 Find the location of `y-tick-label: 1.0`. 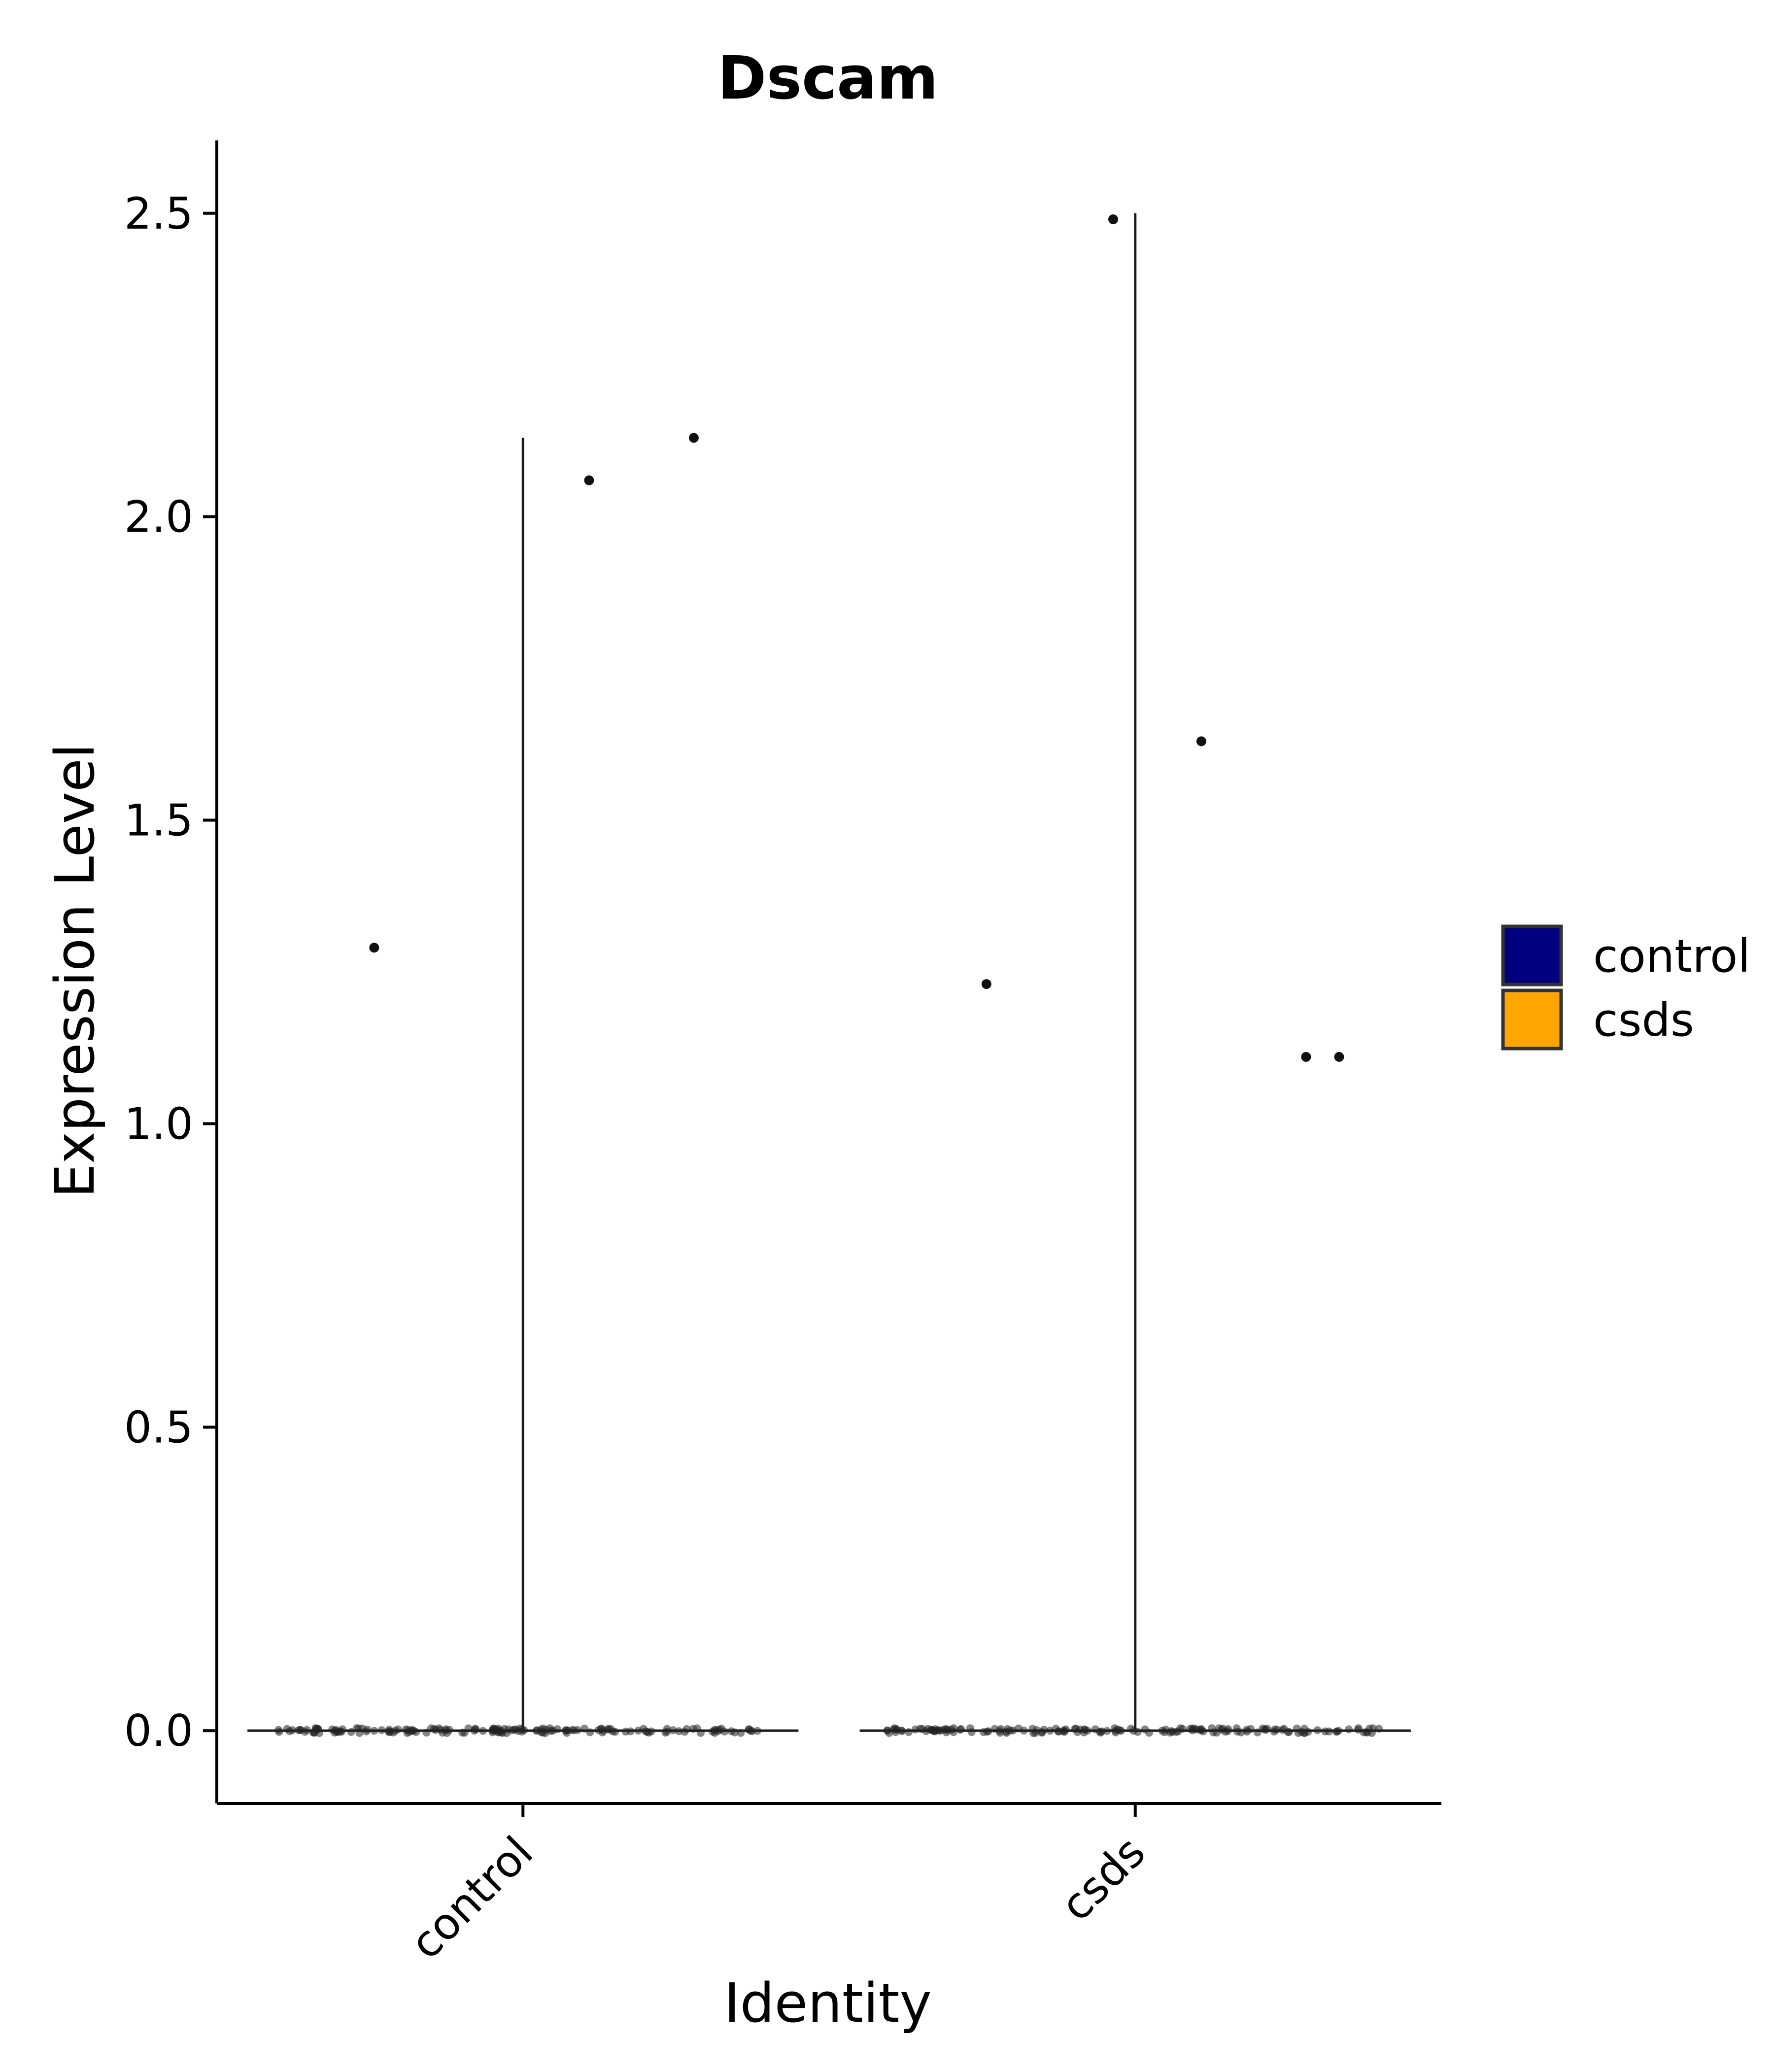

y-tick-label: 1.0 is located at coordinates (158, 1123).